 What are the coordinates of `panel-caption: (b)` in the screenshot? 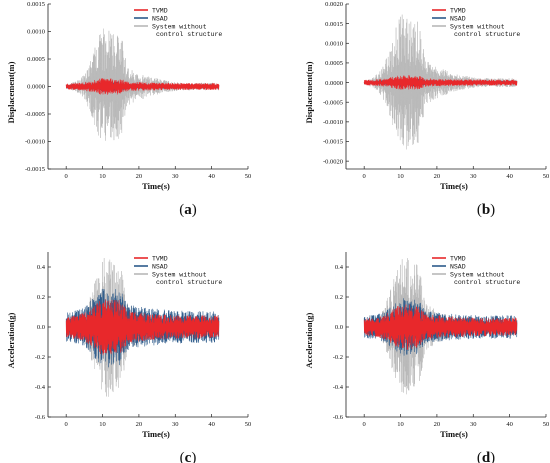 It's located at (486, 210).